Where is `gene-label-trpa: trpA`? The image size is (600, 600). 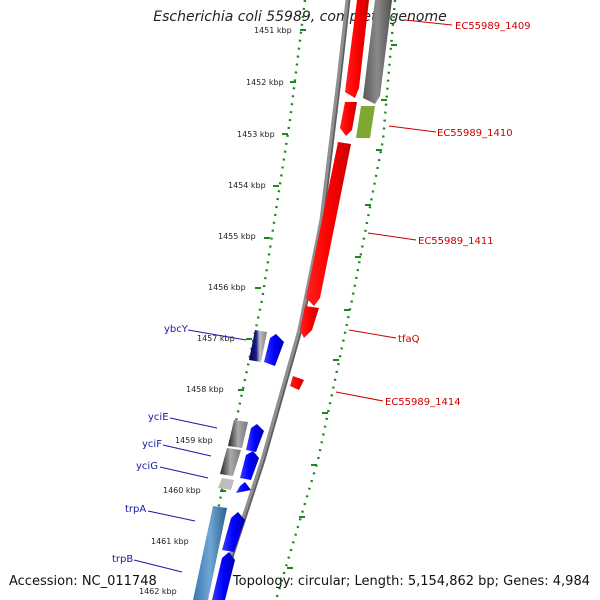 gene-label-trpa: trpA is located at coordinates (135, 509).